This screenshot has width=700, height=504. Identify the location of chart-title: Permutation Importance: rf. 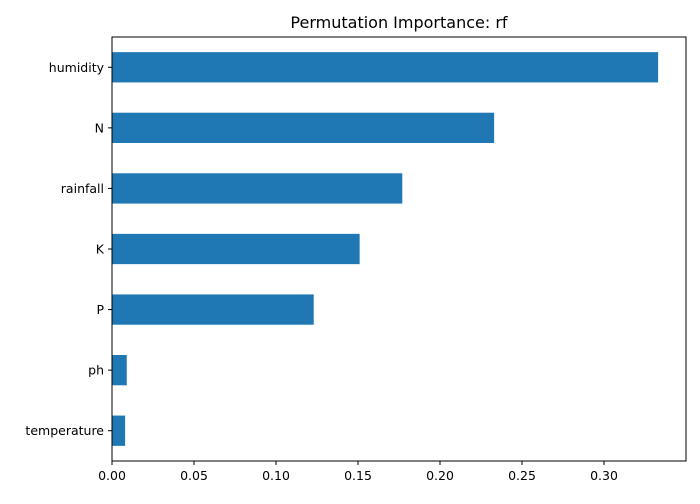
(399, 22).